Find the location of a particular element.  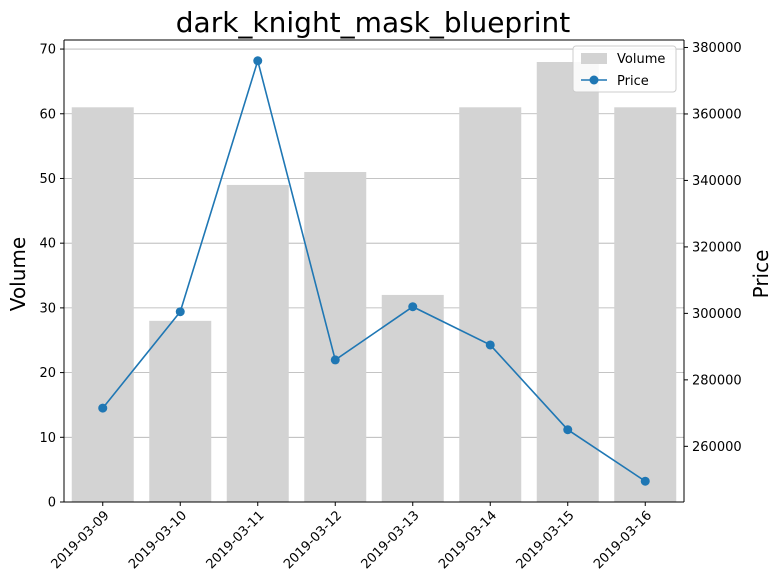

legend-volume-swatch is located at coordinates (594, 58).